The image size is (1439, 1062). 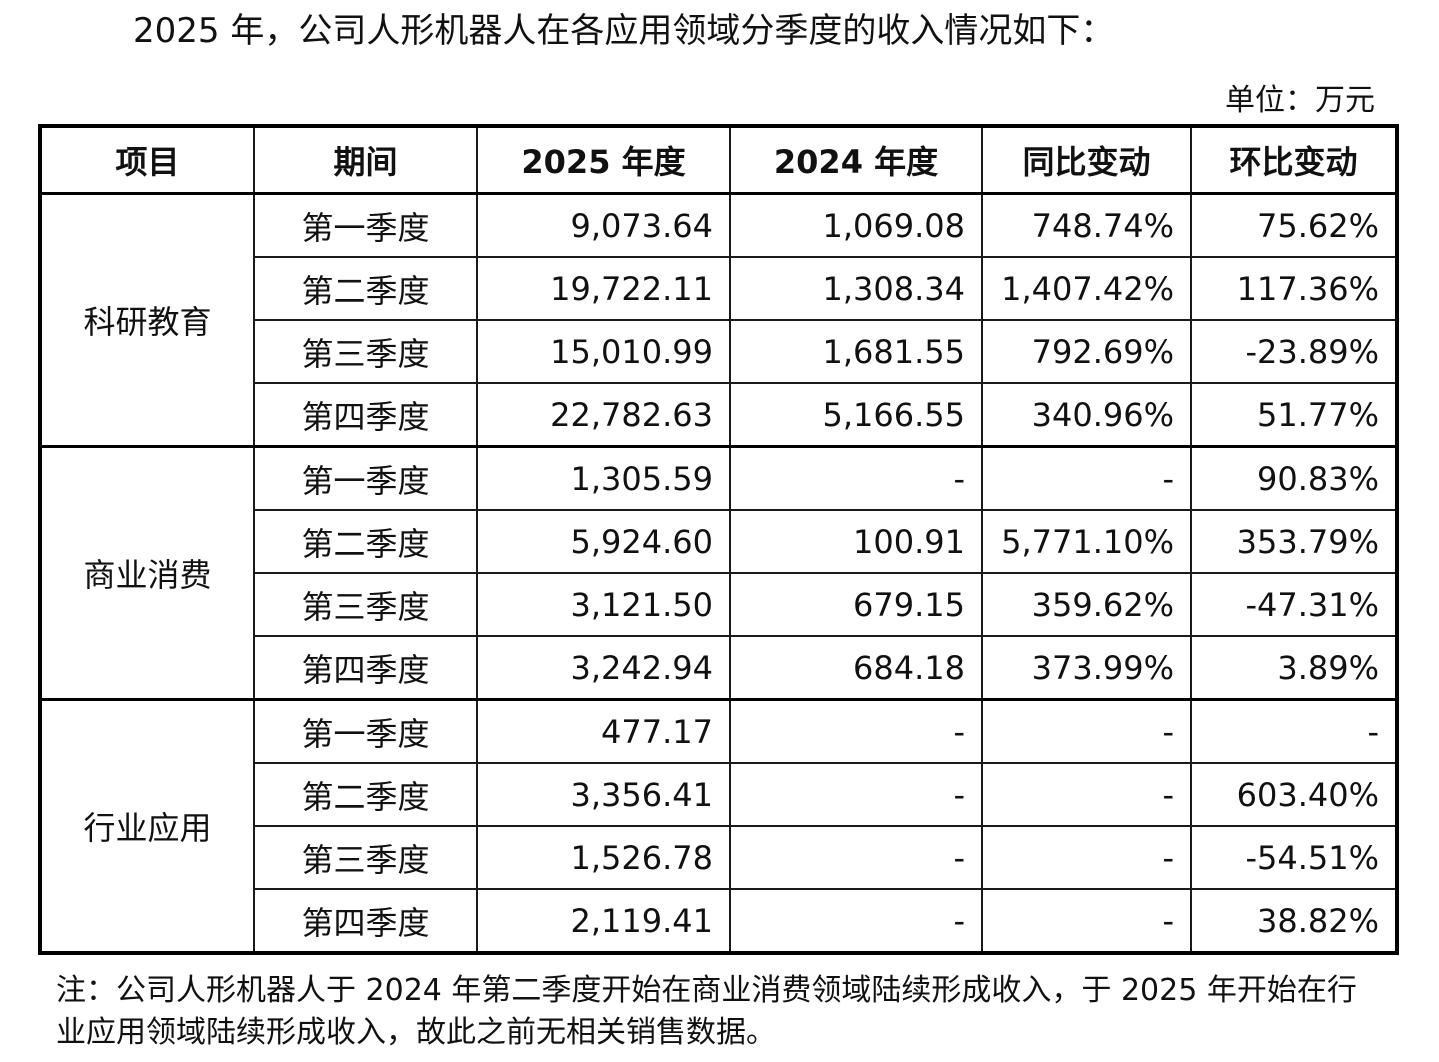 I want to click on cell-qoq: -54.51%, so click(x=1294, y=857).